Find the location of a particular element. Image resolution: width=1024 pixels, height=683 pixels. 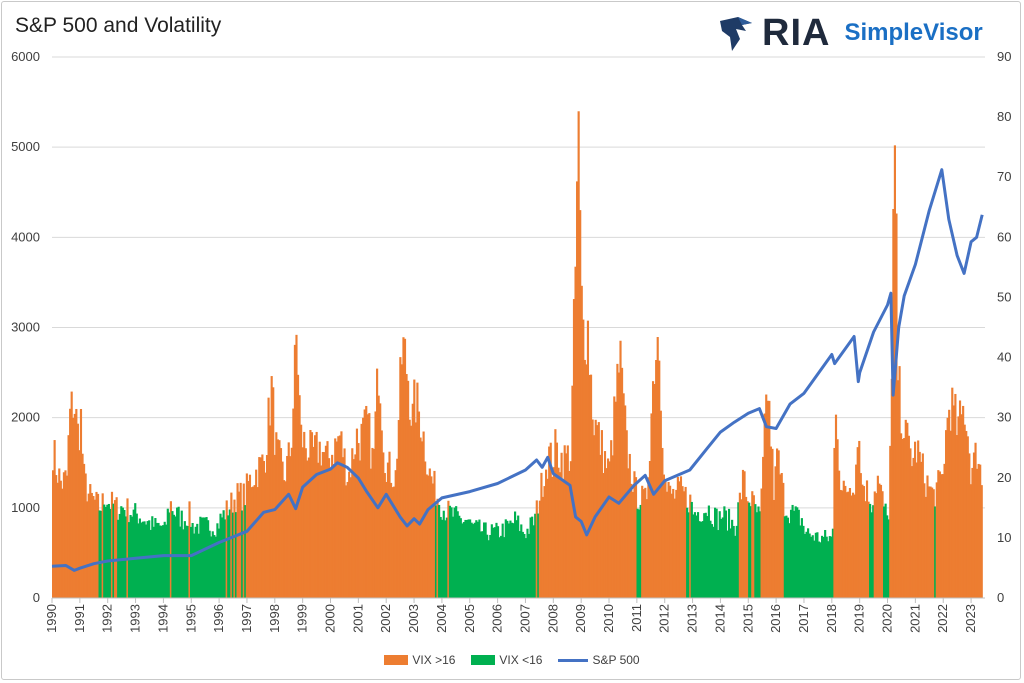

right-axis-tick-label: 90 is located at coordinates (1004, 56).